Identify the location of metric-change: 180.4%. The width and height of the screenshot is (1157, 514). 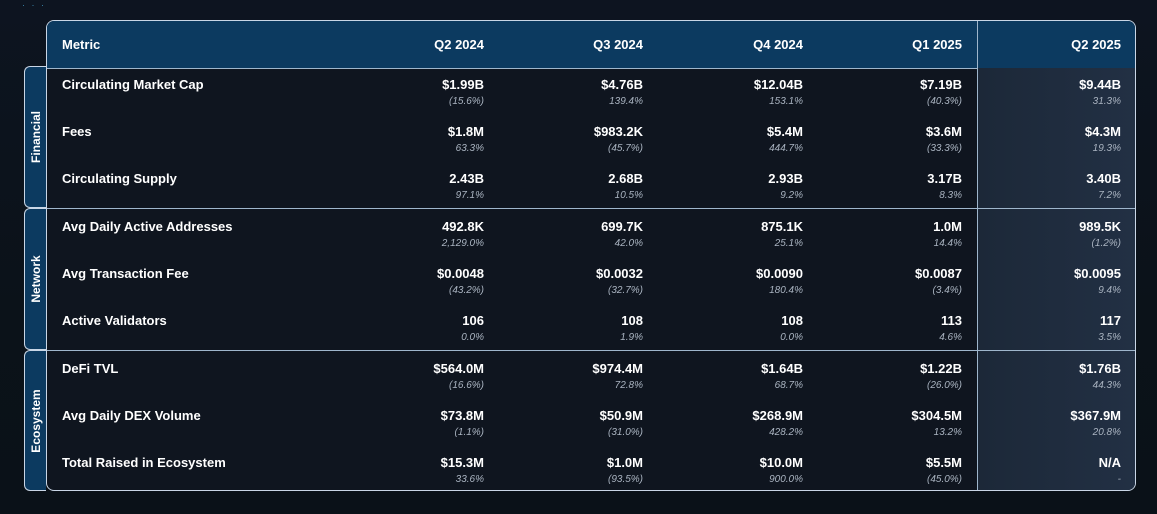
(786, 290).